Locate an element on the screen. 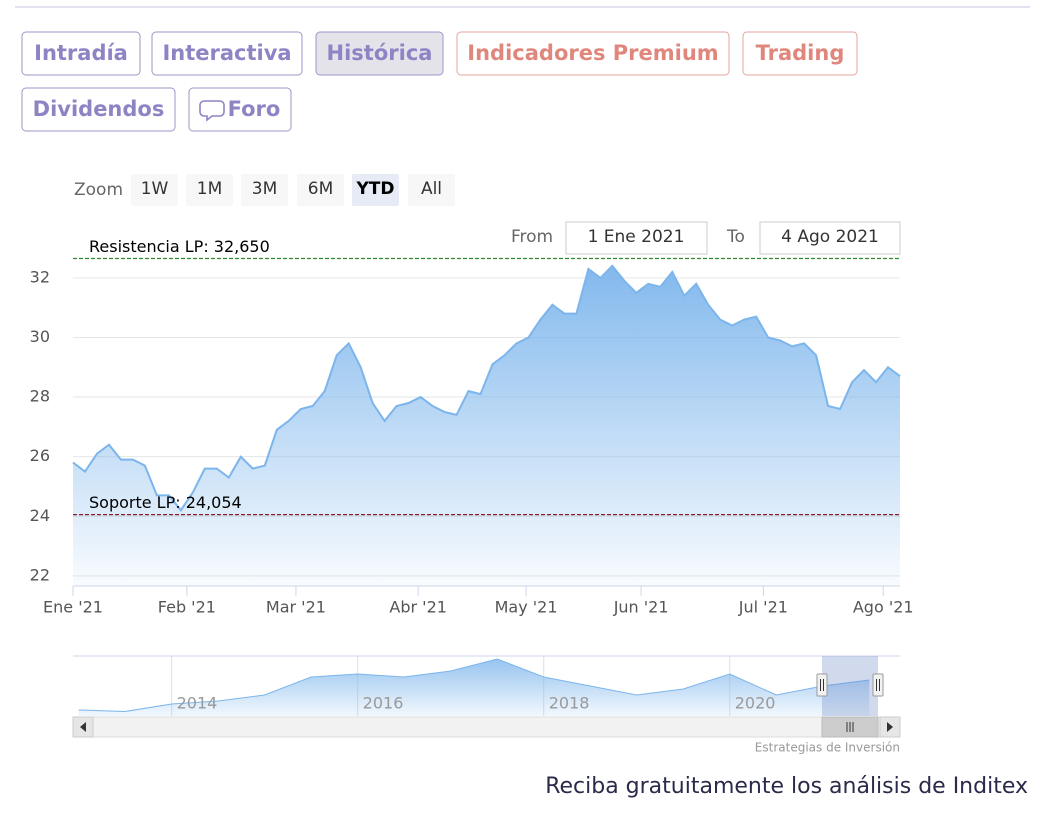  x-tick-label: Feb '21 is located at coordinates (187, 607).